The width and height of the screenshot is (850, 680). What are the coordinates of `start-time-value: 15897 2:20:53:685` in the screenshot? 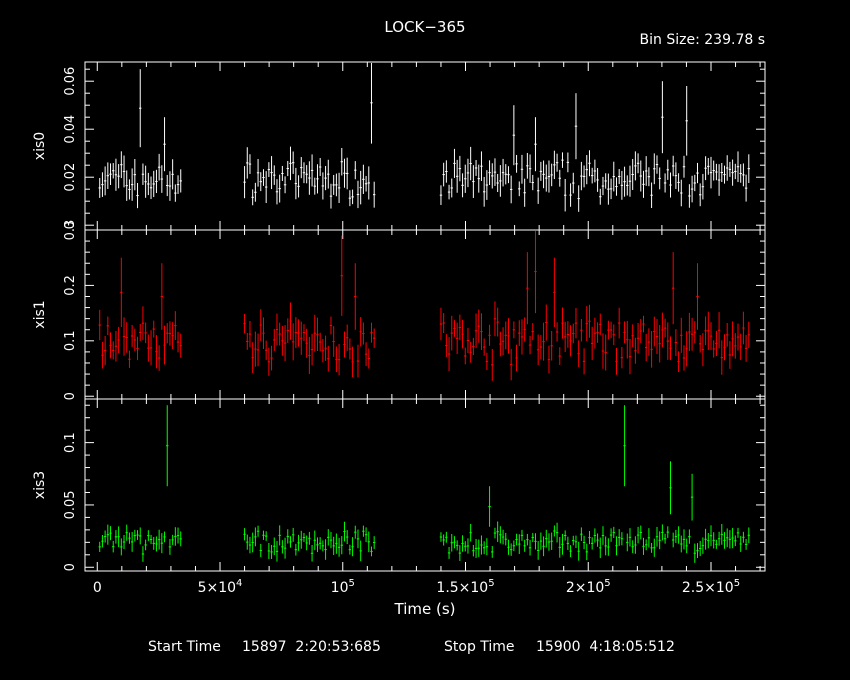 It's located at (311, 647).